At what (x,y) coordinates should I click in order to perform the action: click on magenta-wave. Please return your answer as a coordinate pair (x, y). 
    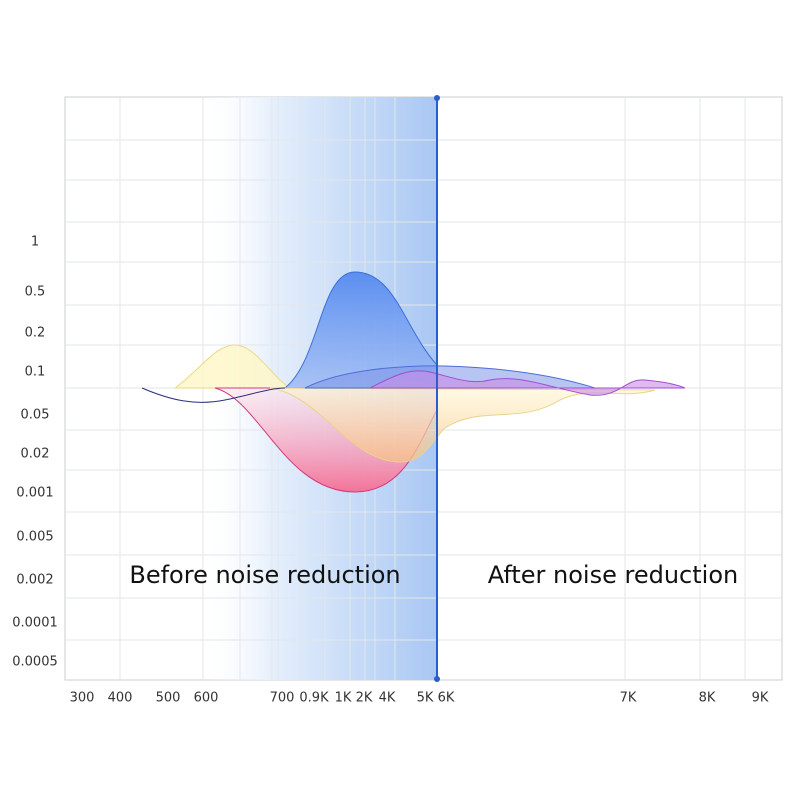
    Looking at the image, I should click on (527, 383).